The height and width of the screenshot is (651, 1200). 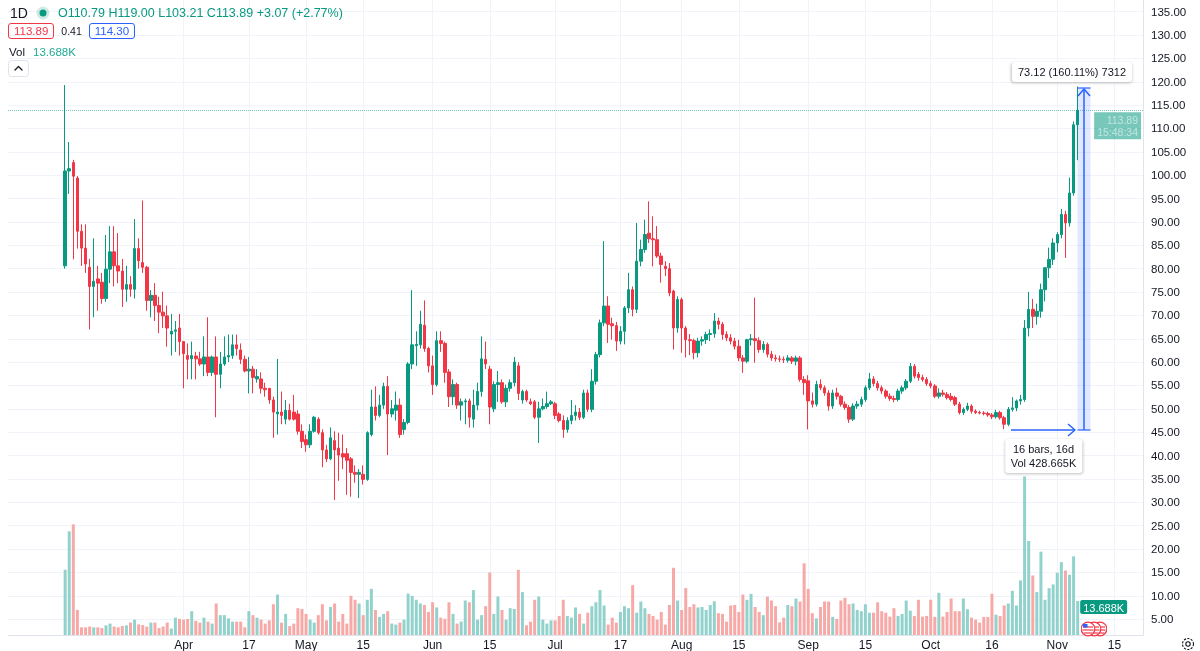 What do you see at coordinates (1165, 245) in the screenshot?
I see `y-tick-label: 85.00` at bounding box center [1165, 245].